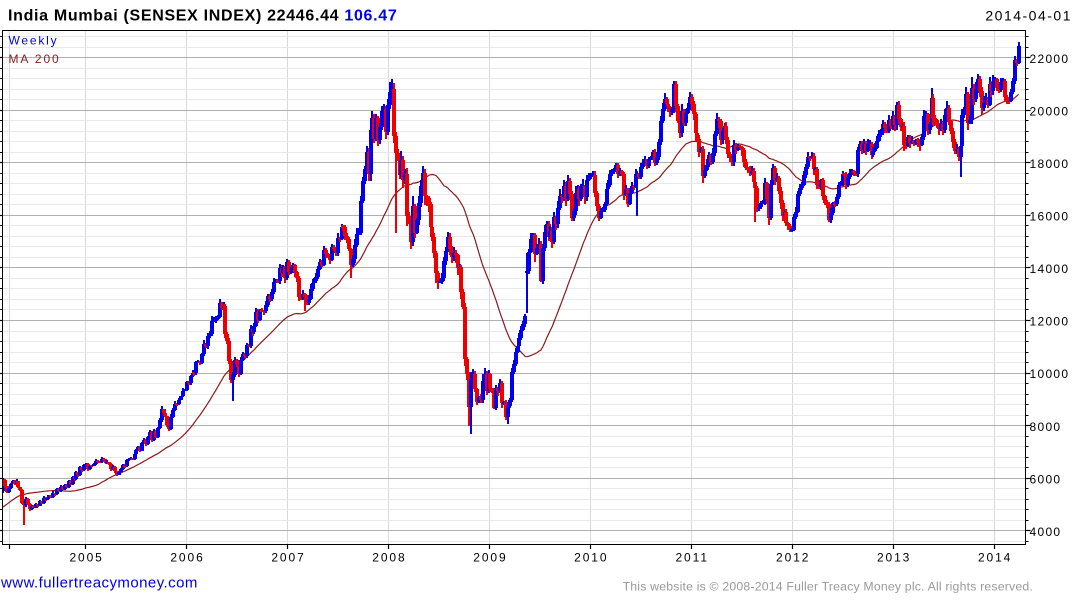 Image resolution: width=1075 pixels, height=605 pixels. I want to click on svg-text: 20000, so click(1050, 112).